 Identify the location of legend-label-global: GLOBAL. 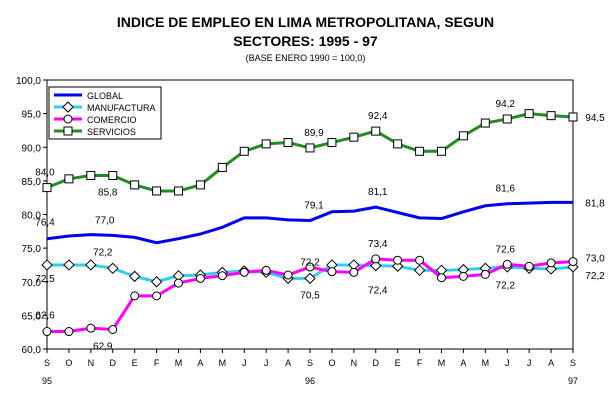
(105, 96).